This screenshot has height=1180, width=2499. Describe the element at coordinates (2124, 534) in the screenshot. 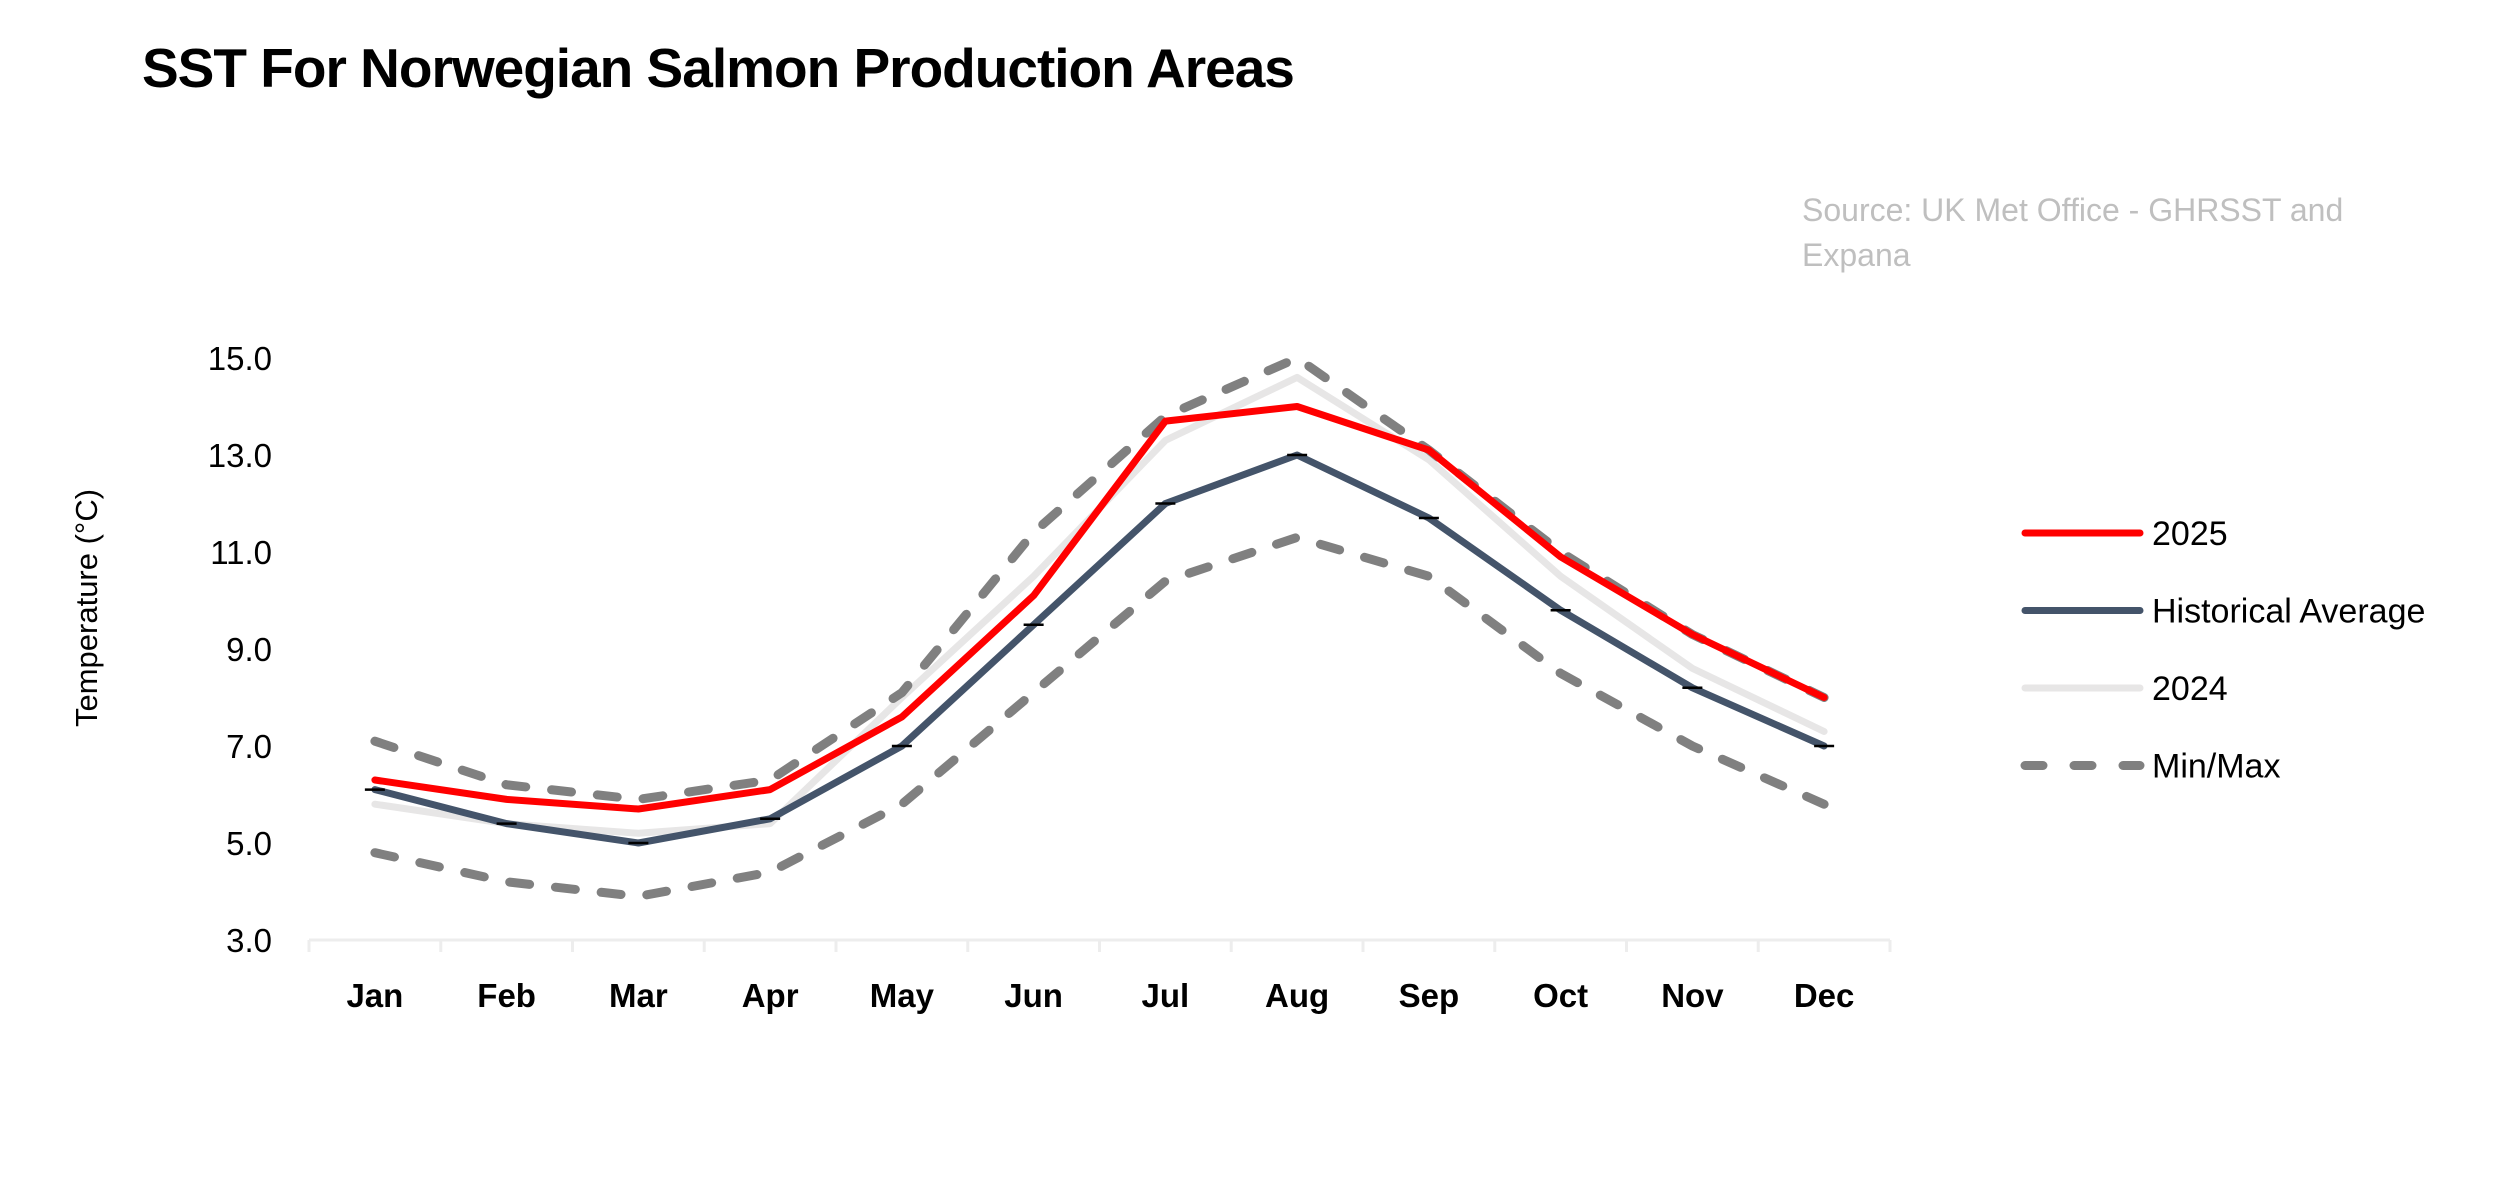

I see `legend-item-2025: 2025` at that location.